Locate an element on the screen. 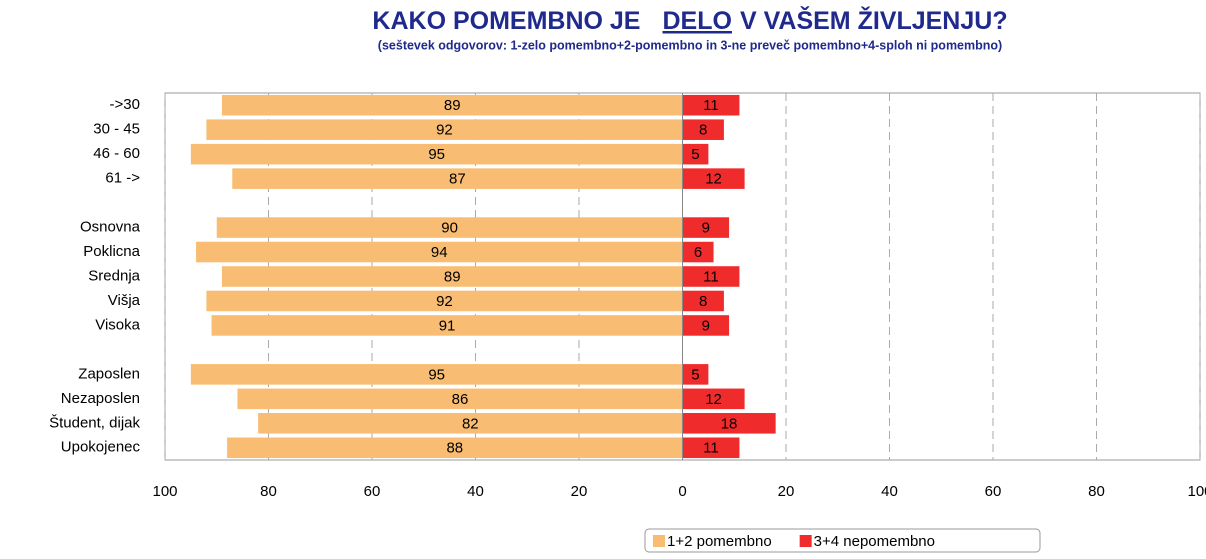 This screenshot has width=1206, height=559. title-part: KAKO POMEMBNO JE is located at coordinates (506, 21).